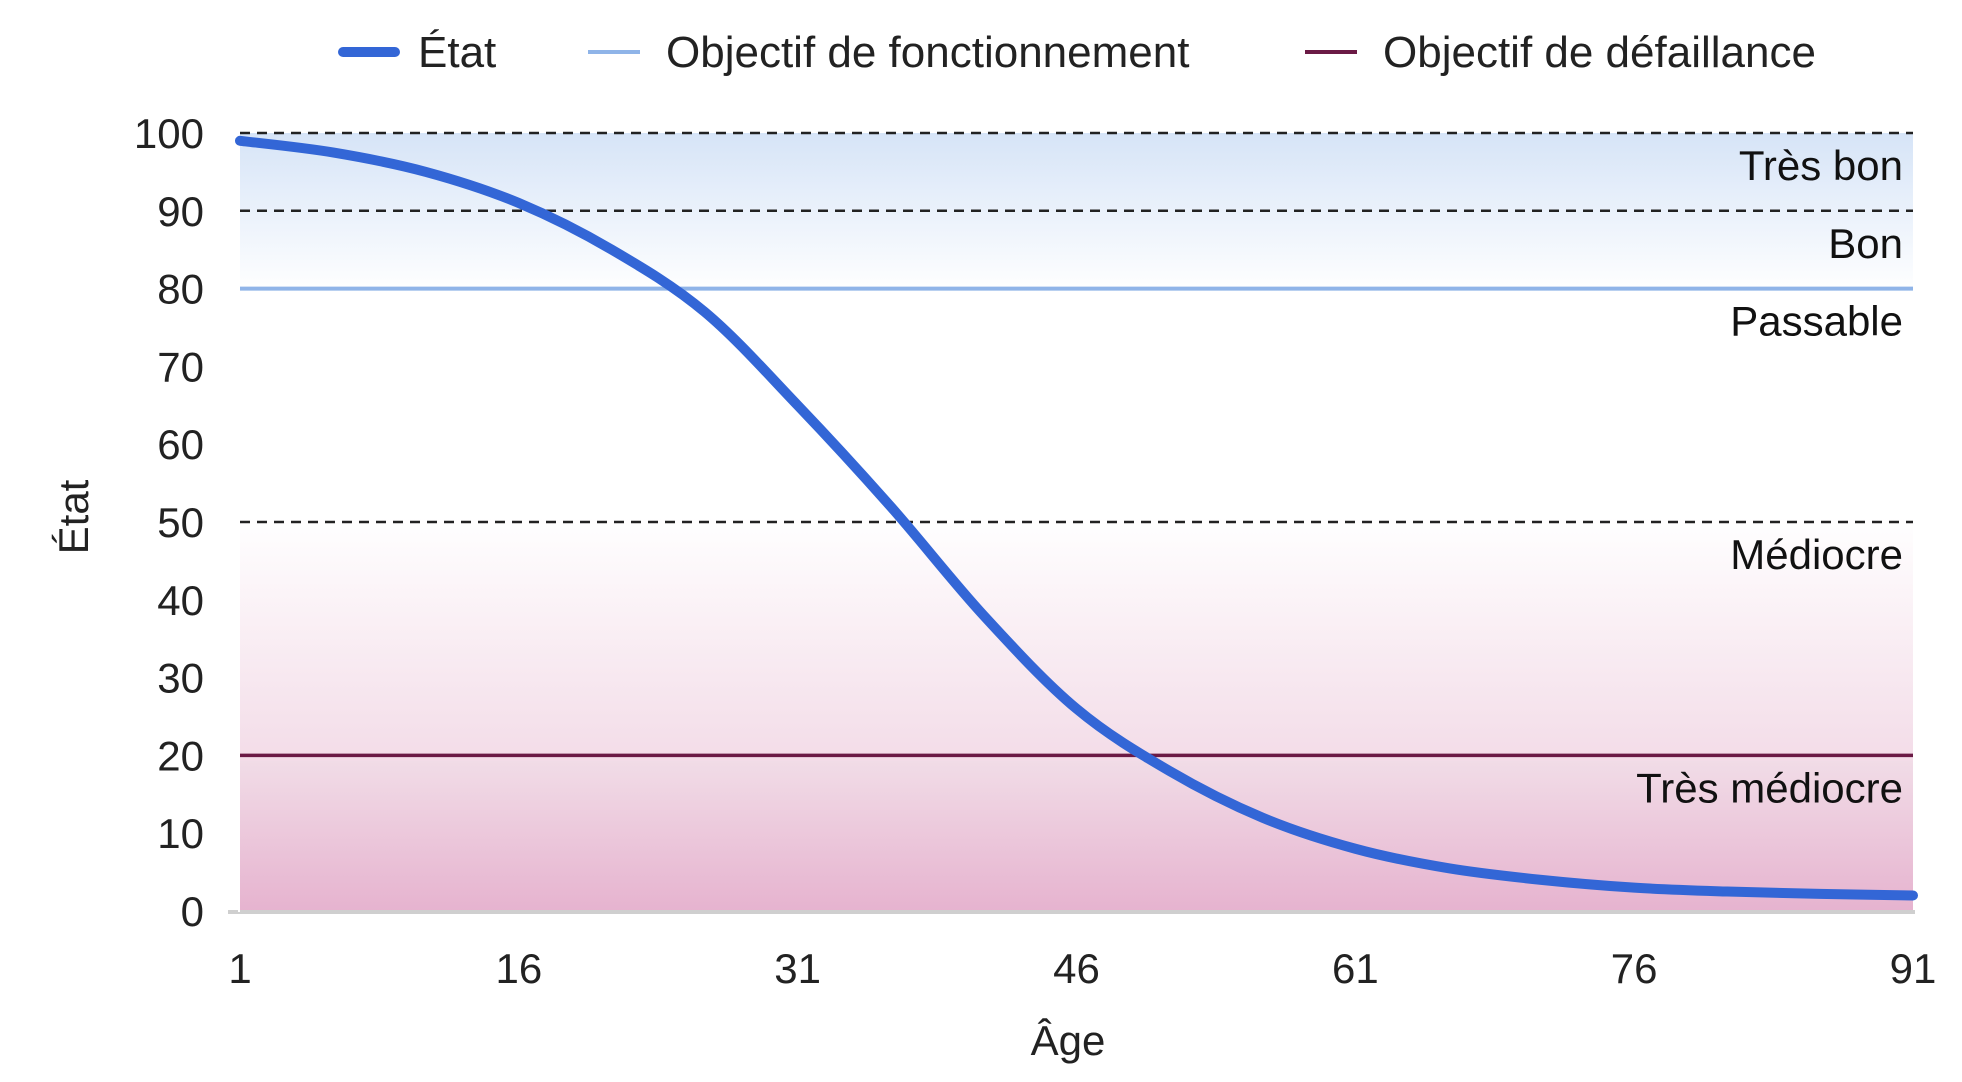 The height and width of the screenshot is (1082, 1962). What do you see at coordinates (1076, 213) in the screenshot?
I see `band-top-fill` at bounding box center [1076, 213].